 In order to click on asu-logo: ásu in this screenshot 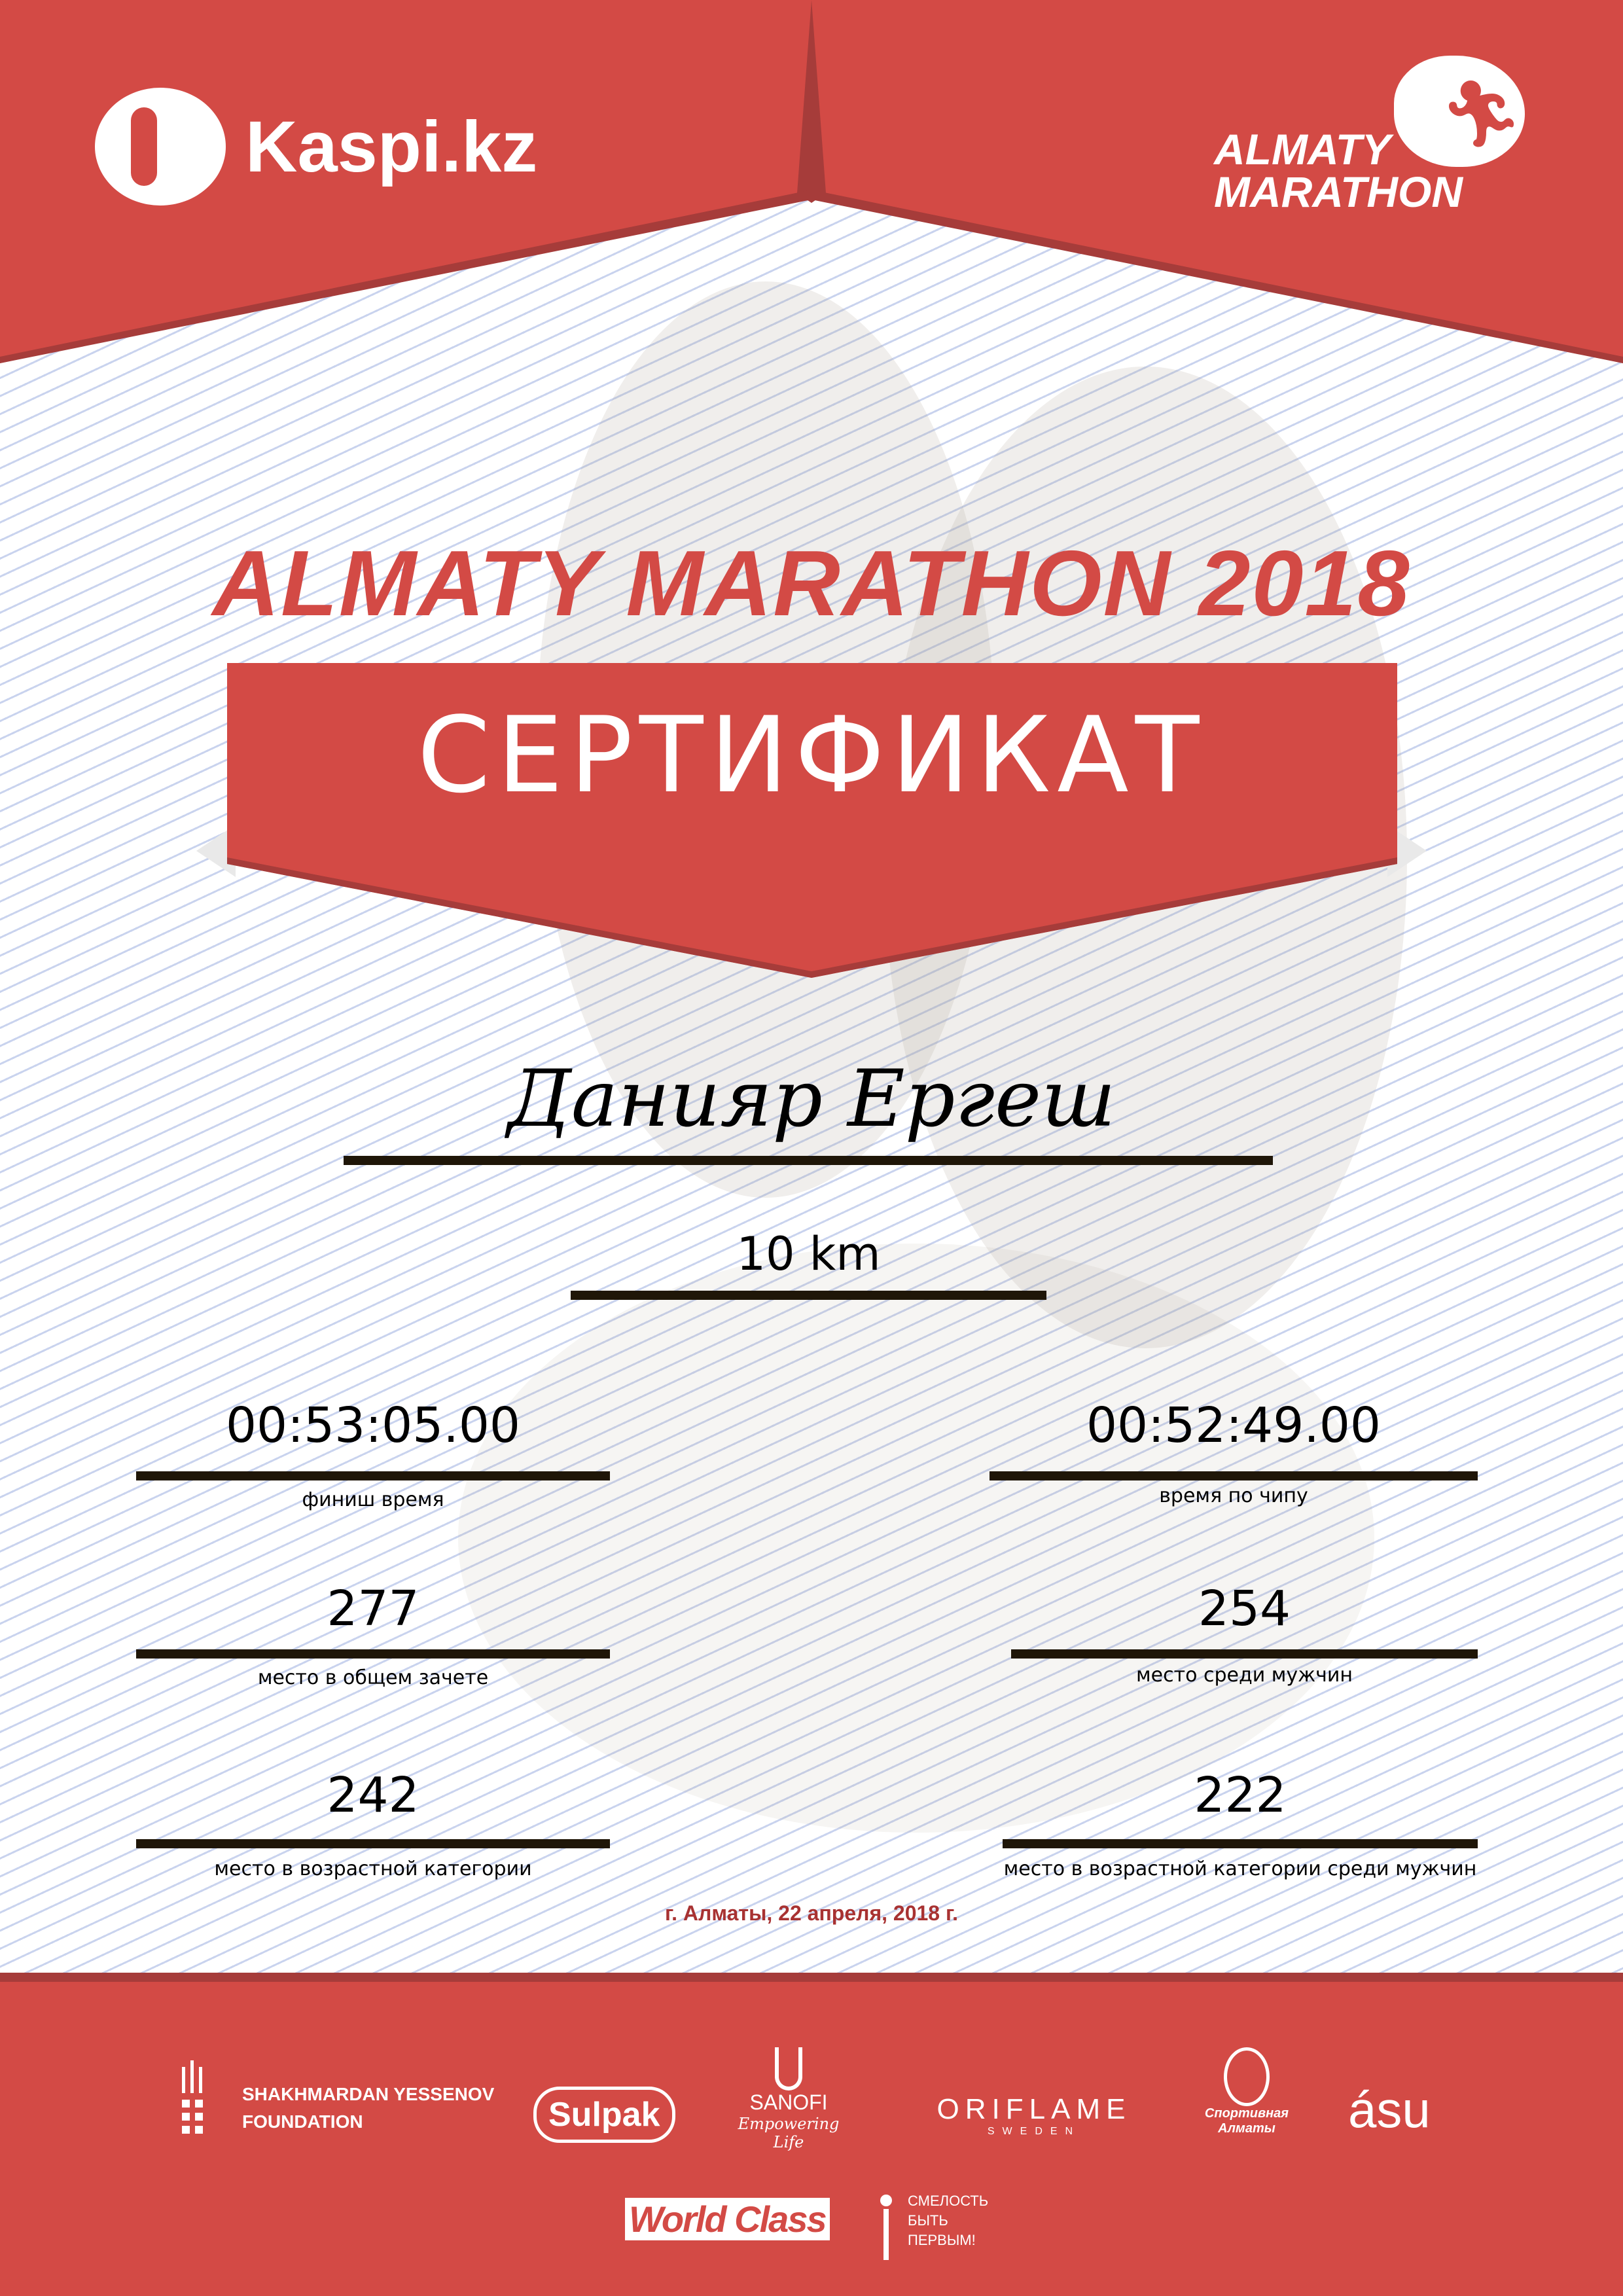, I will do `click(1390, 2109)`.